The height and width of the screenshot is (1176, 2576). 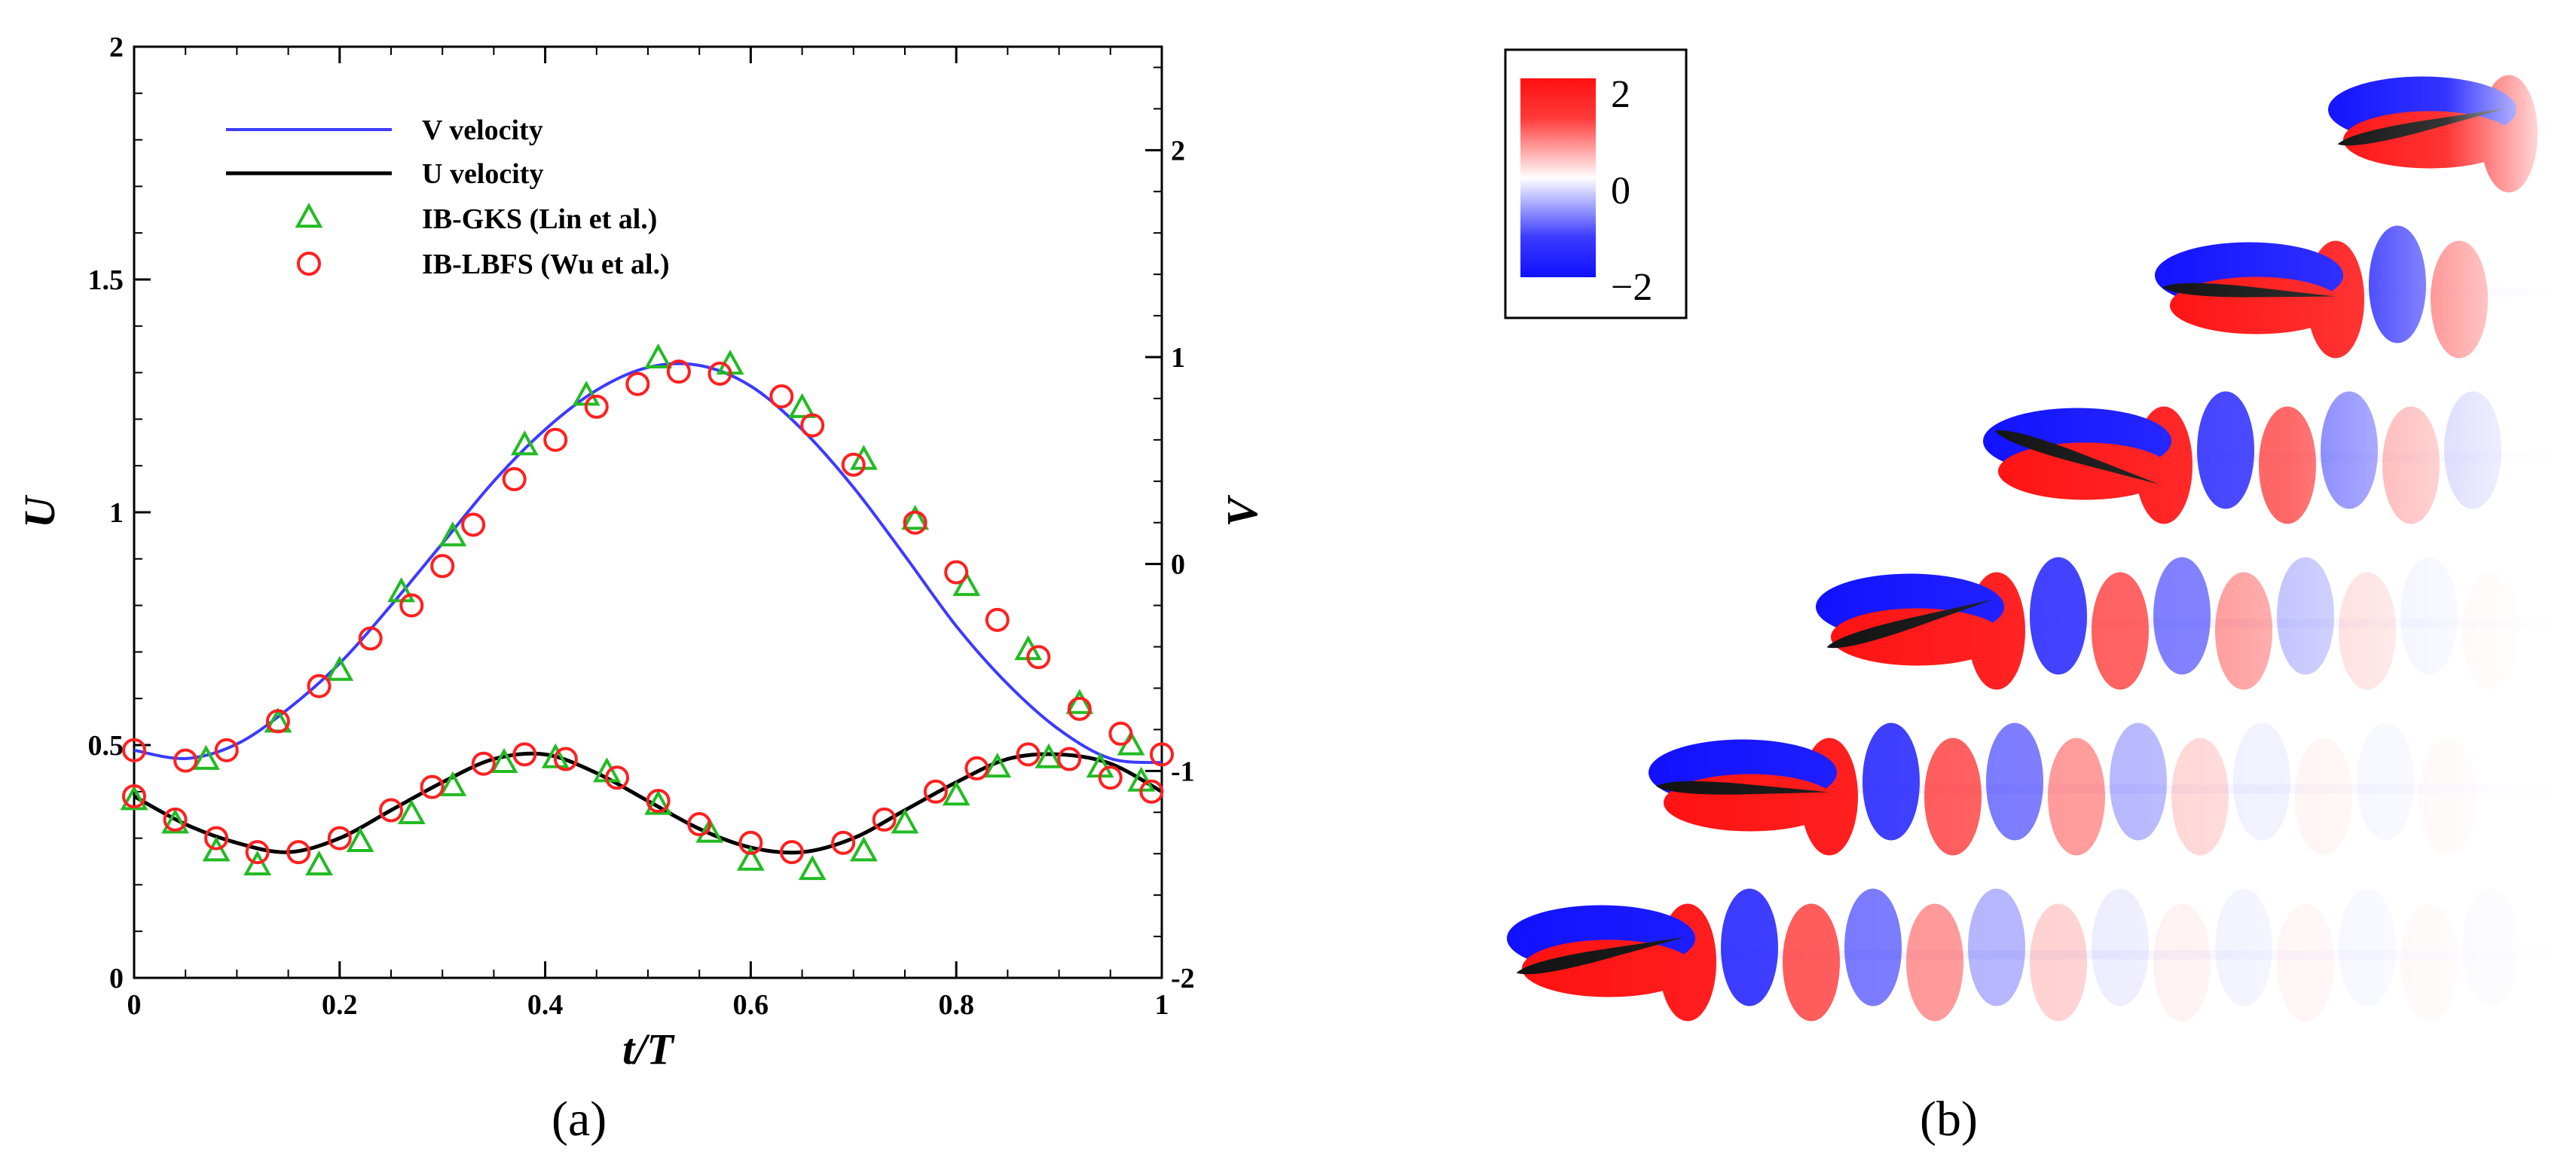 I want to click on x-tick-label: 0.8, so click(x=956, y=1005).